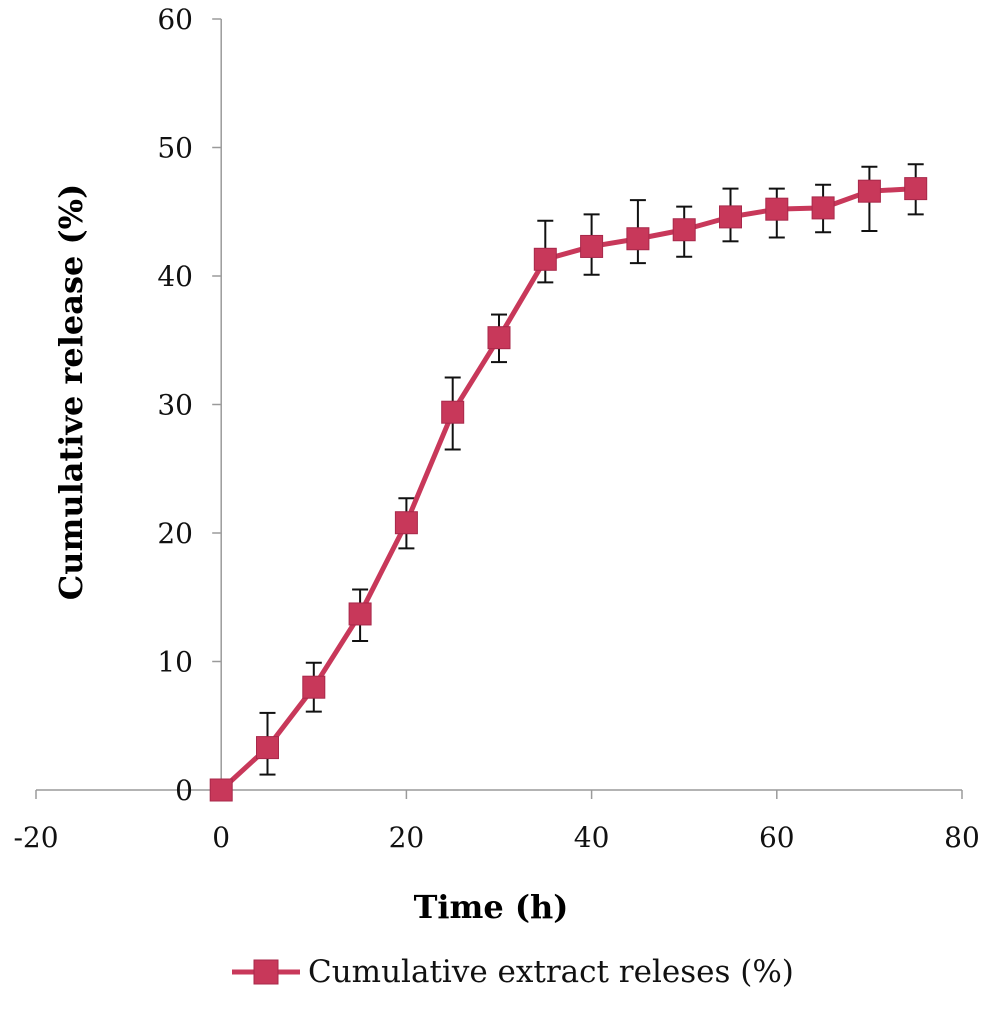 Image resolution: width=1000 pixels, height=1014 pixels. What do you see at coordinates (592, 837) in the screenshot?
I see `x-tick-label: 40` at bounding box center [592, 837].